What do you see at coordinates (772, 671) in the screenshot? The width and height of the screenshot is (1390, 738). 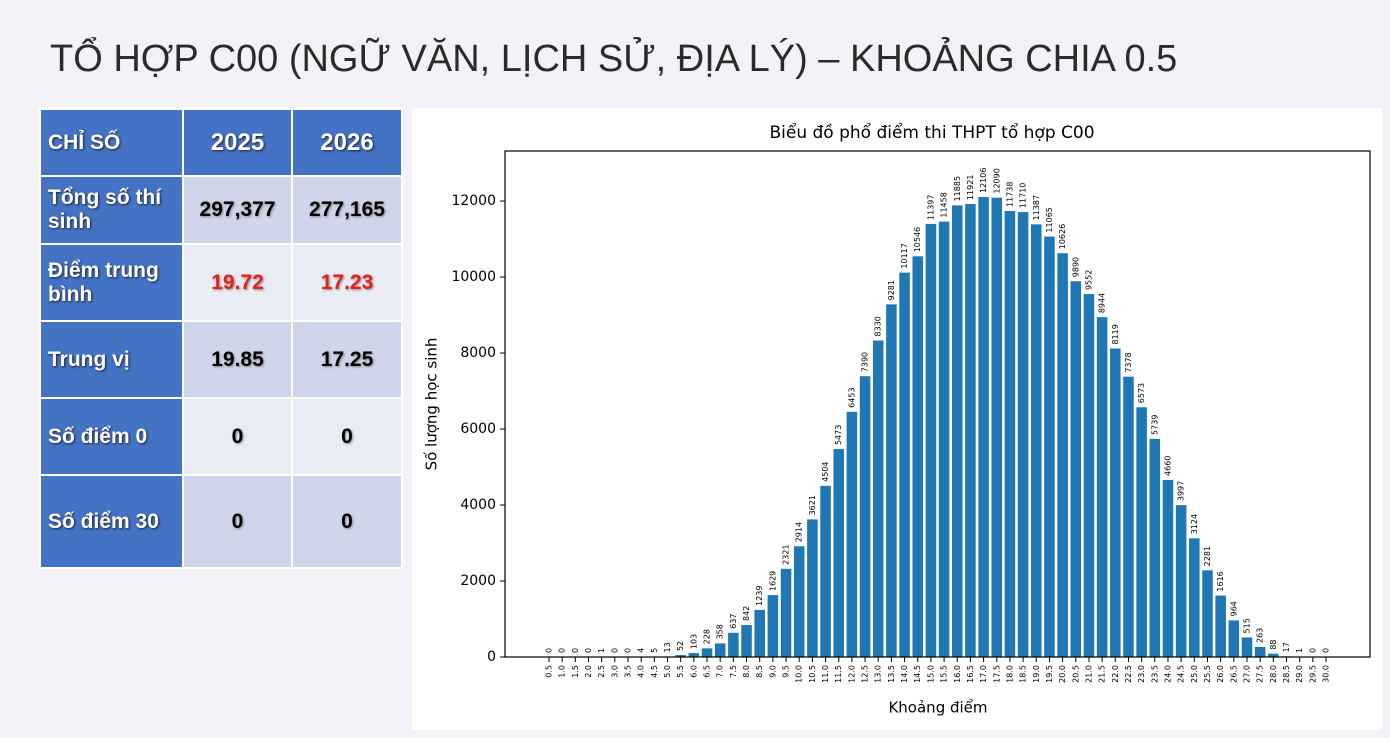 I see `x-tick-label: 9.0` at bounding box center [772, 671].